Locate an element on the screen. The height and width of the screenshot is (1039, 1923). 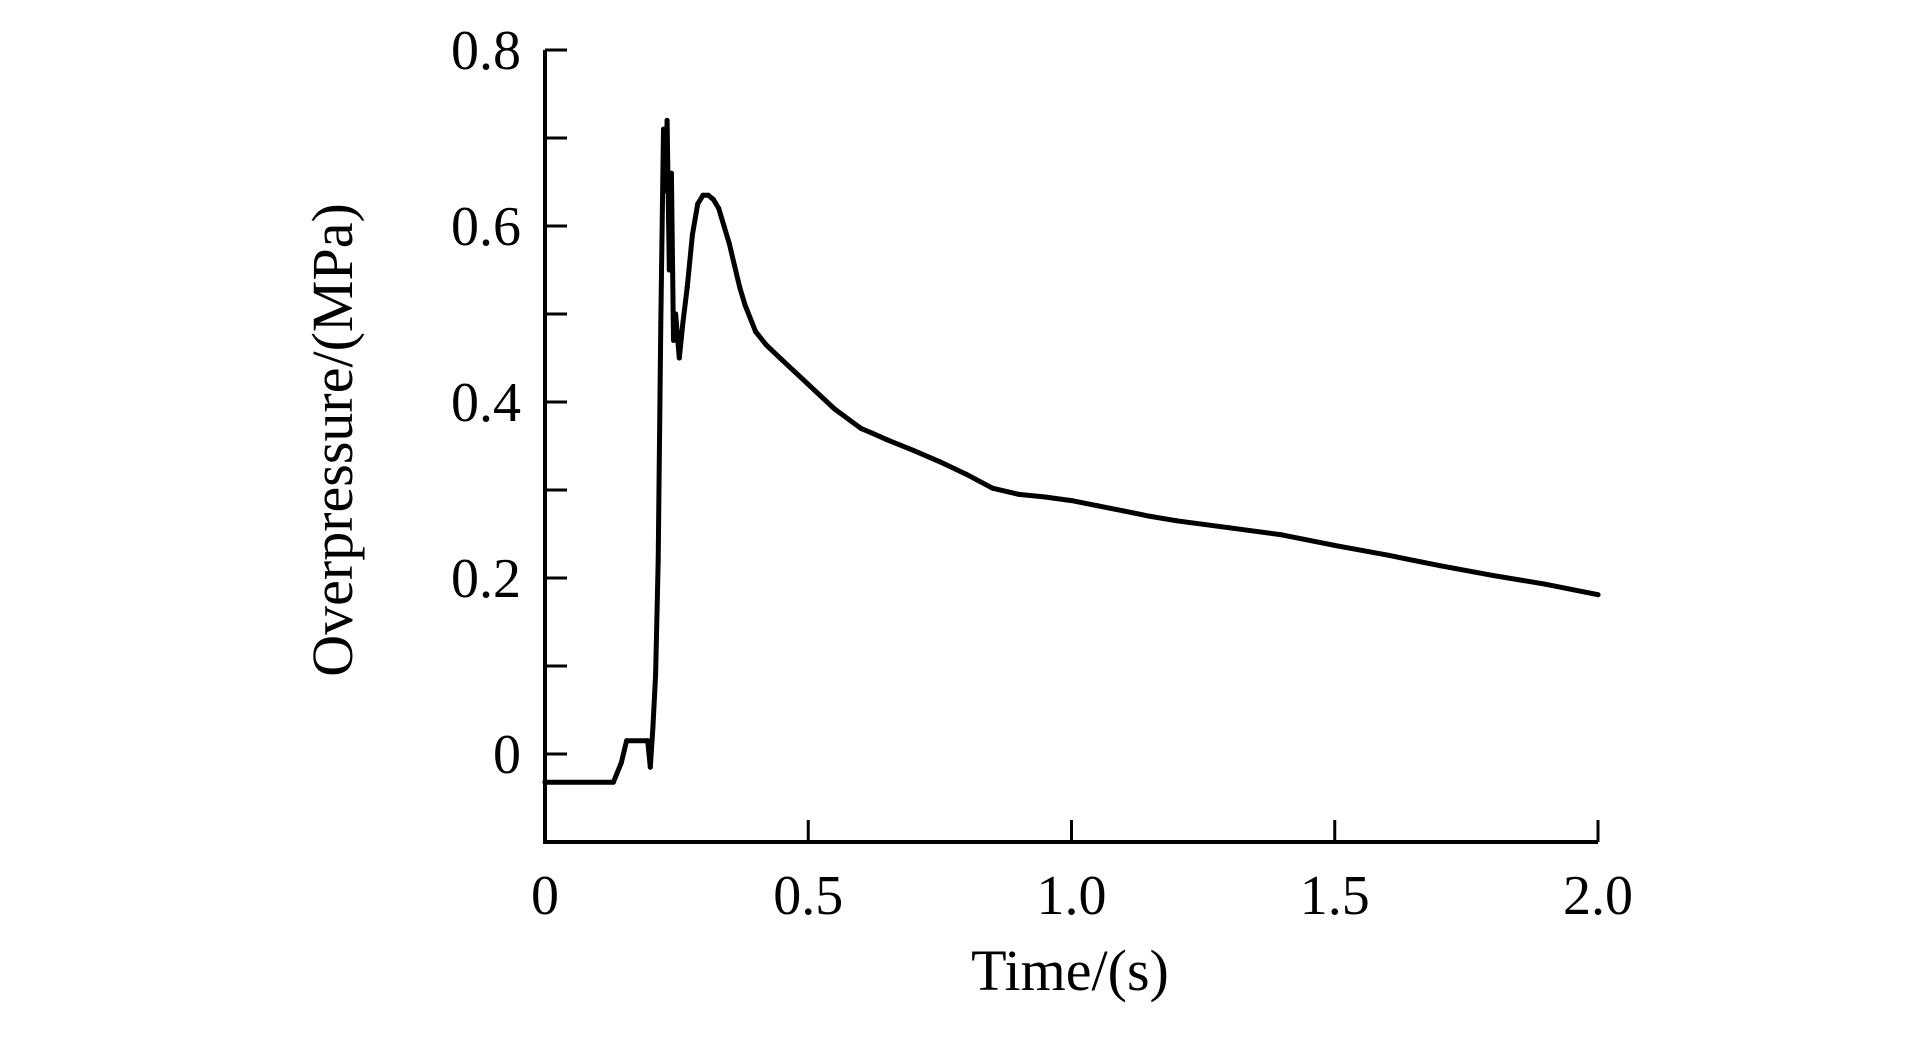
y-axis-title: Overpressure/(MPa) is located at coordinates (332, 440).